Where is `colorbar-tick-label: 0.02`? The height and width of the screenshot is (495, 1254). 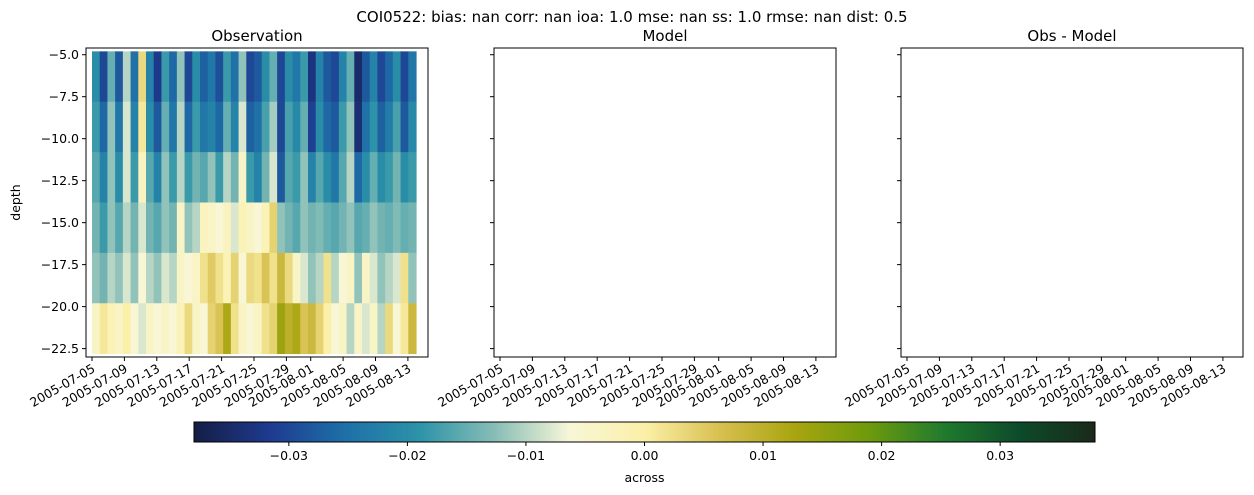 colorbar-tick-label: 0.02 is located at coordinates (882, 455).